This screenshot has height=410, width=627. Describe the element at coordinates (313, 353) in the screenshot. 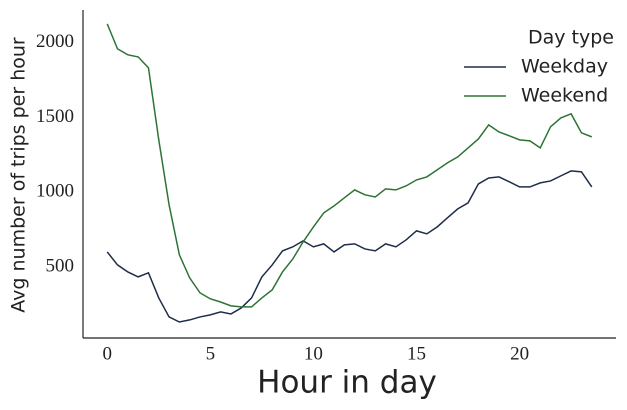

I see `x-tick-label: 10` at that location.